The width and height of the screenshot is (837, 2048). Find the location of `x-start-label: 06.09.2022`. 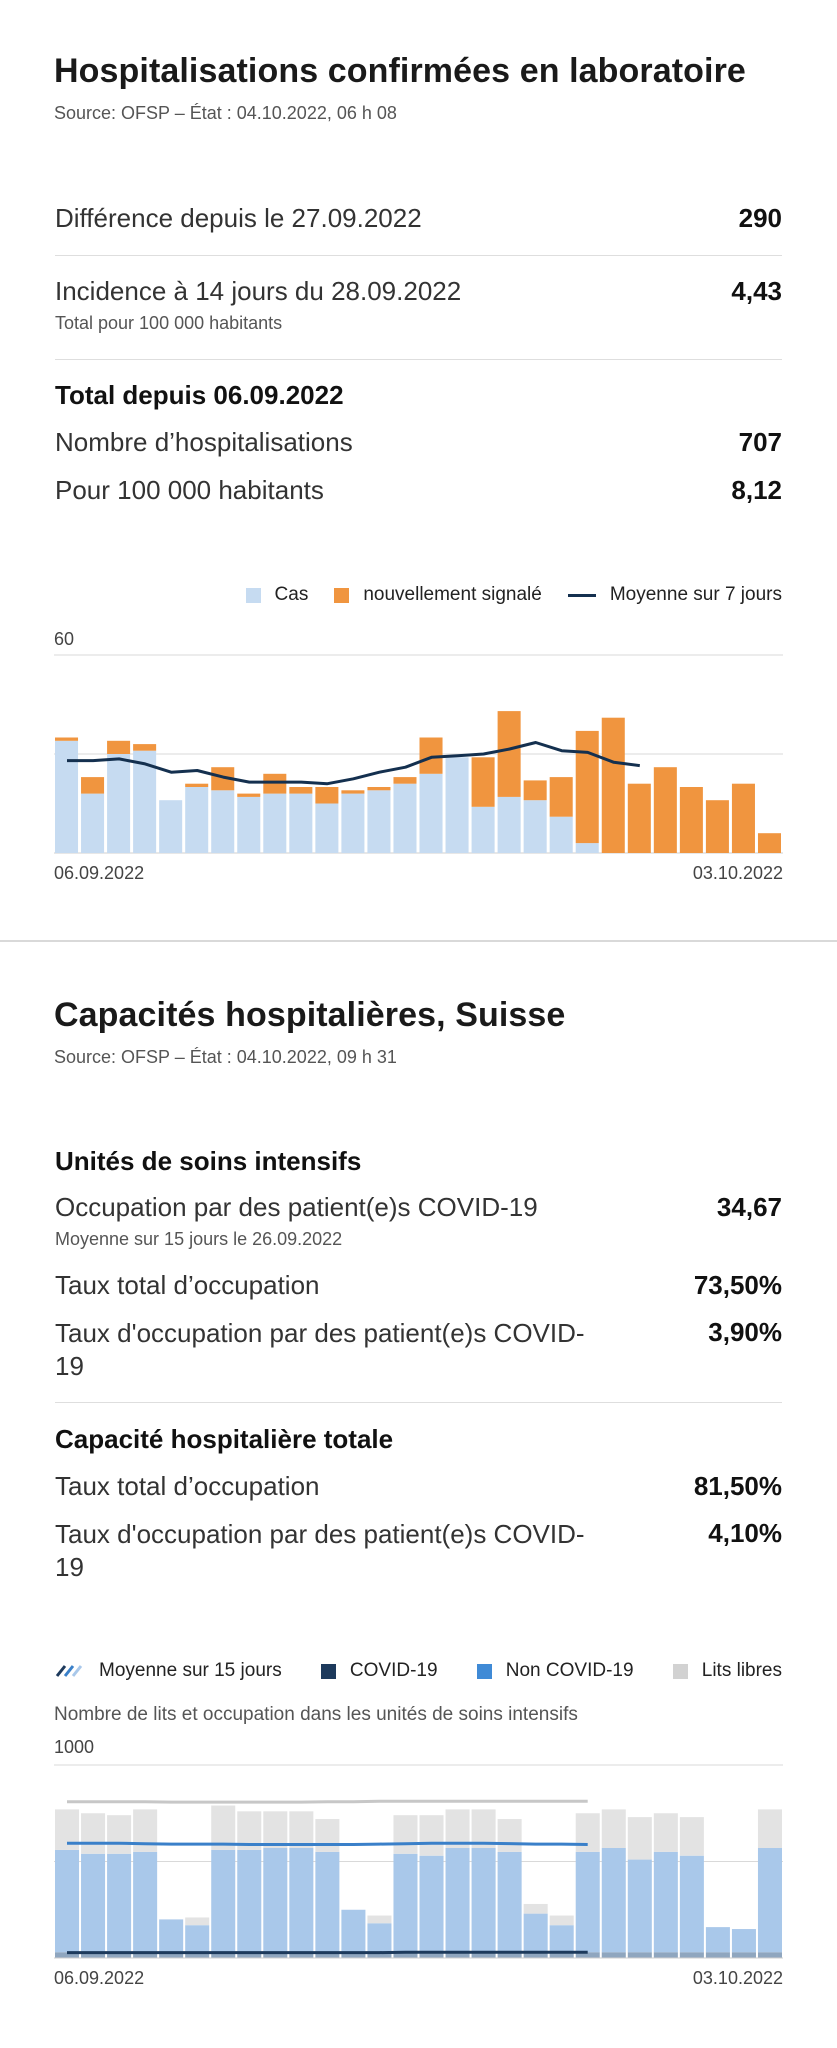

x-start-label: 06.09.2022 is located at coordinates (99, 873).